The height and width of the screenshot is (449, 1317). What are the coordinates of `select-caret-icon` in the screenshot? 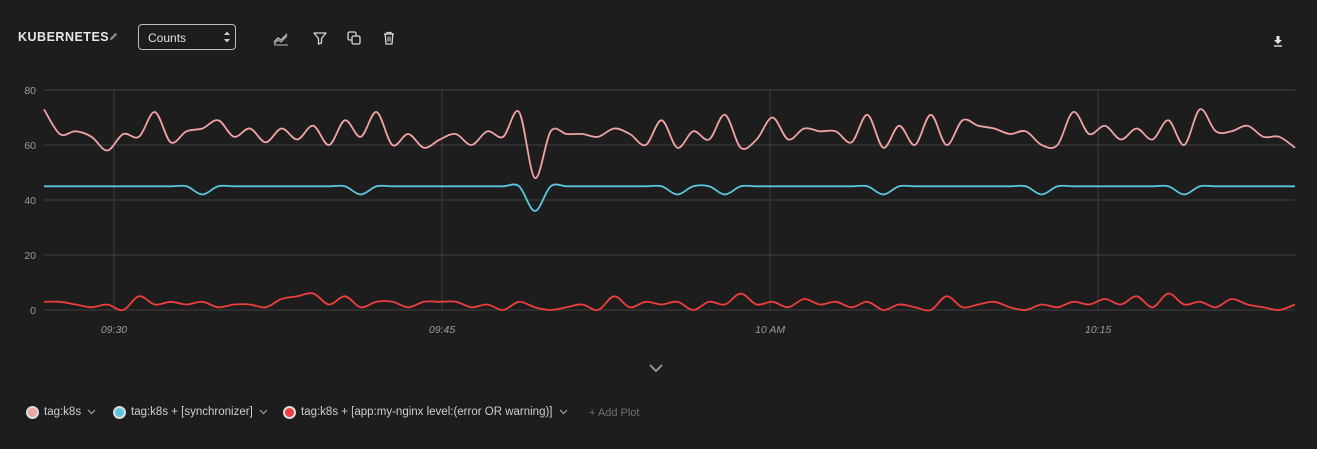 It's located at (227, 37).